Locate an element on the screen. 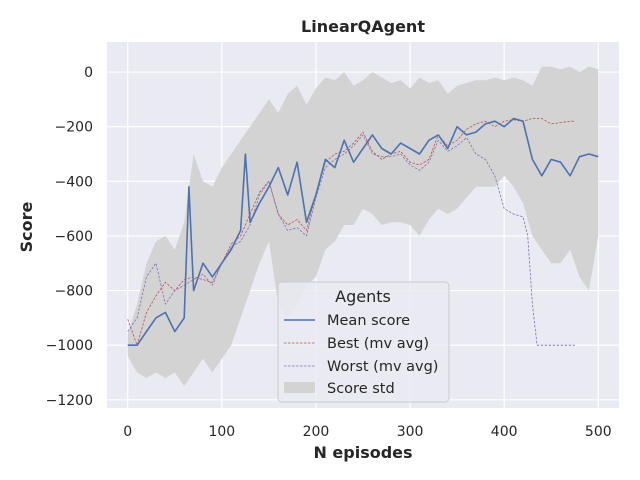  y-tick-label: −1200 is located at coordinates (69, 401).